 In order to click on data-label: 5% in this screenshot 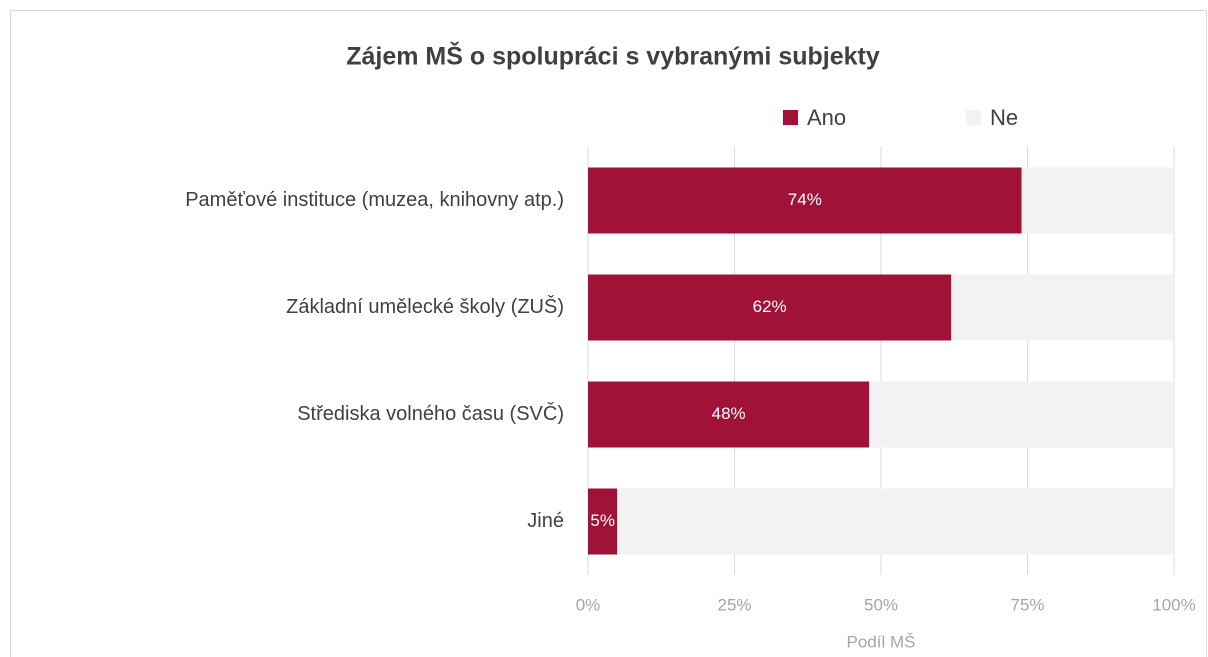, I will do `click(602, 520)`.